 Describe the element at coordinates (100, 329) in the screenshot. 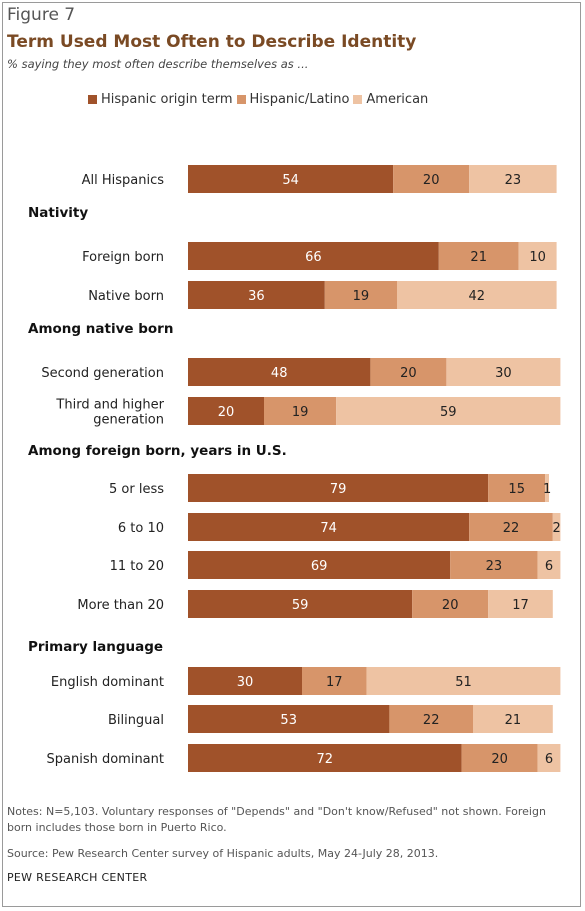

I see `group-heading: Among native born` at that location.